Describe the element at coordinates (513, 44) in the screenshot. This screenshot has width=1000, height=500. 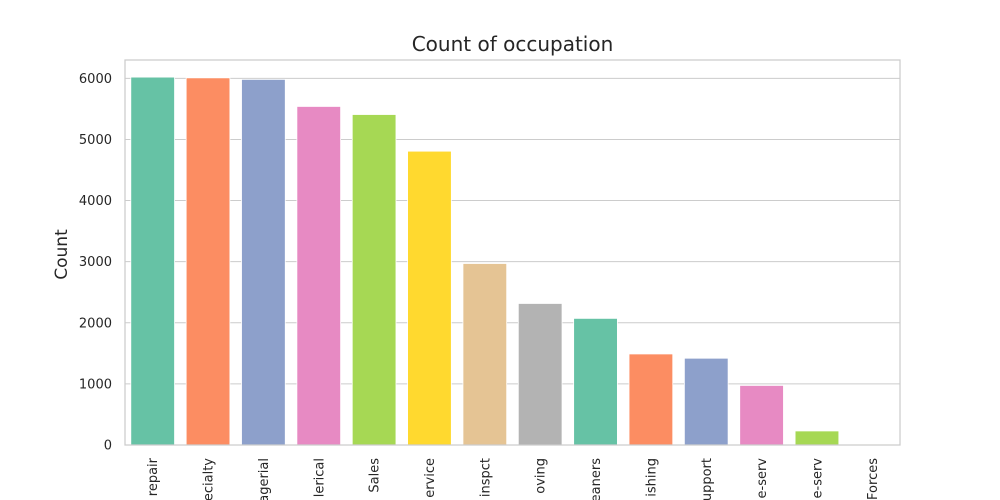
I see `chart-title: Count of occupation` at that location.